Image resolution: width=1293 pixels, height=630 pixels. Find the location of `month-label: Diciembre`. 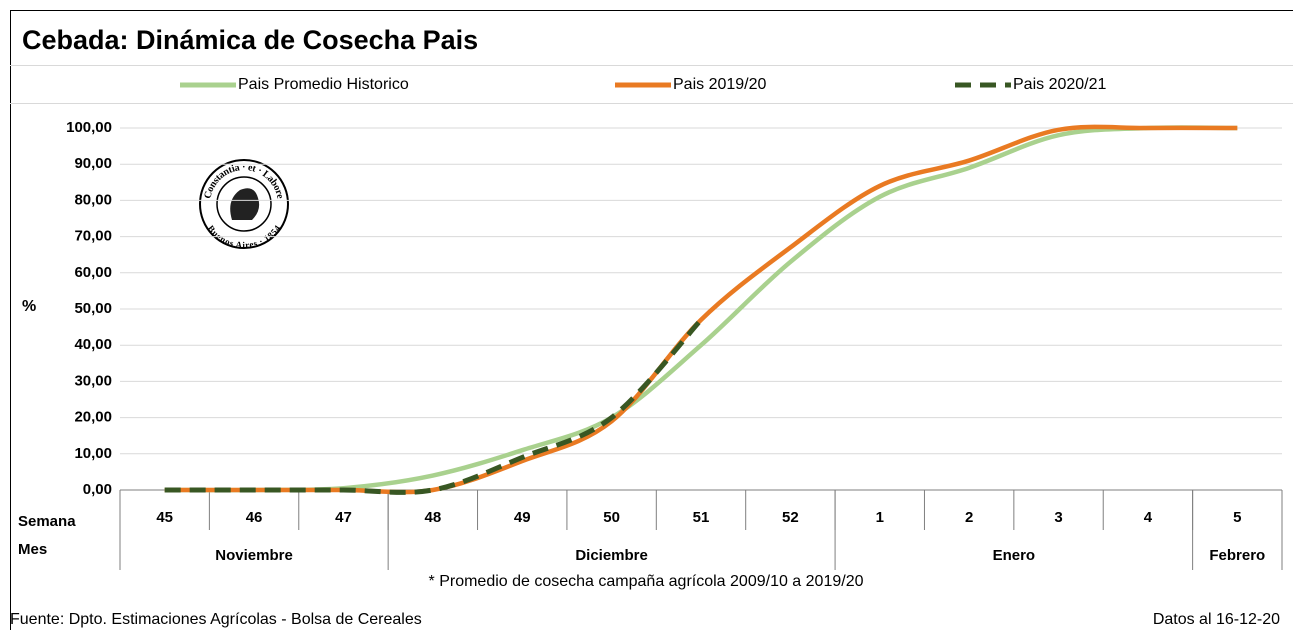

month-label: Diciembre is located at coordinates (611, 555).